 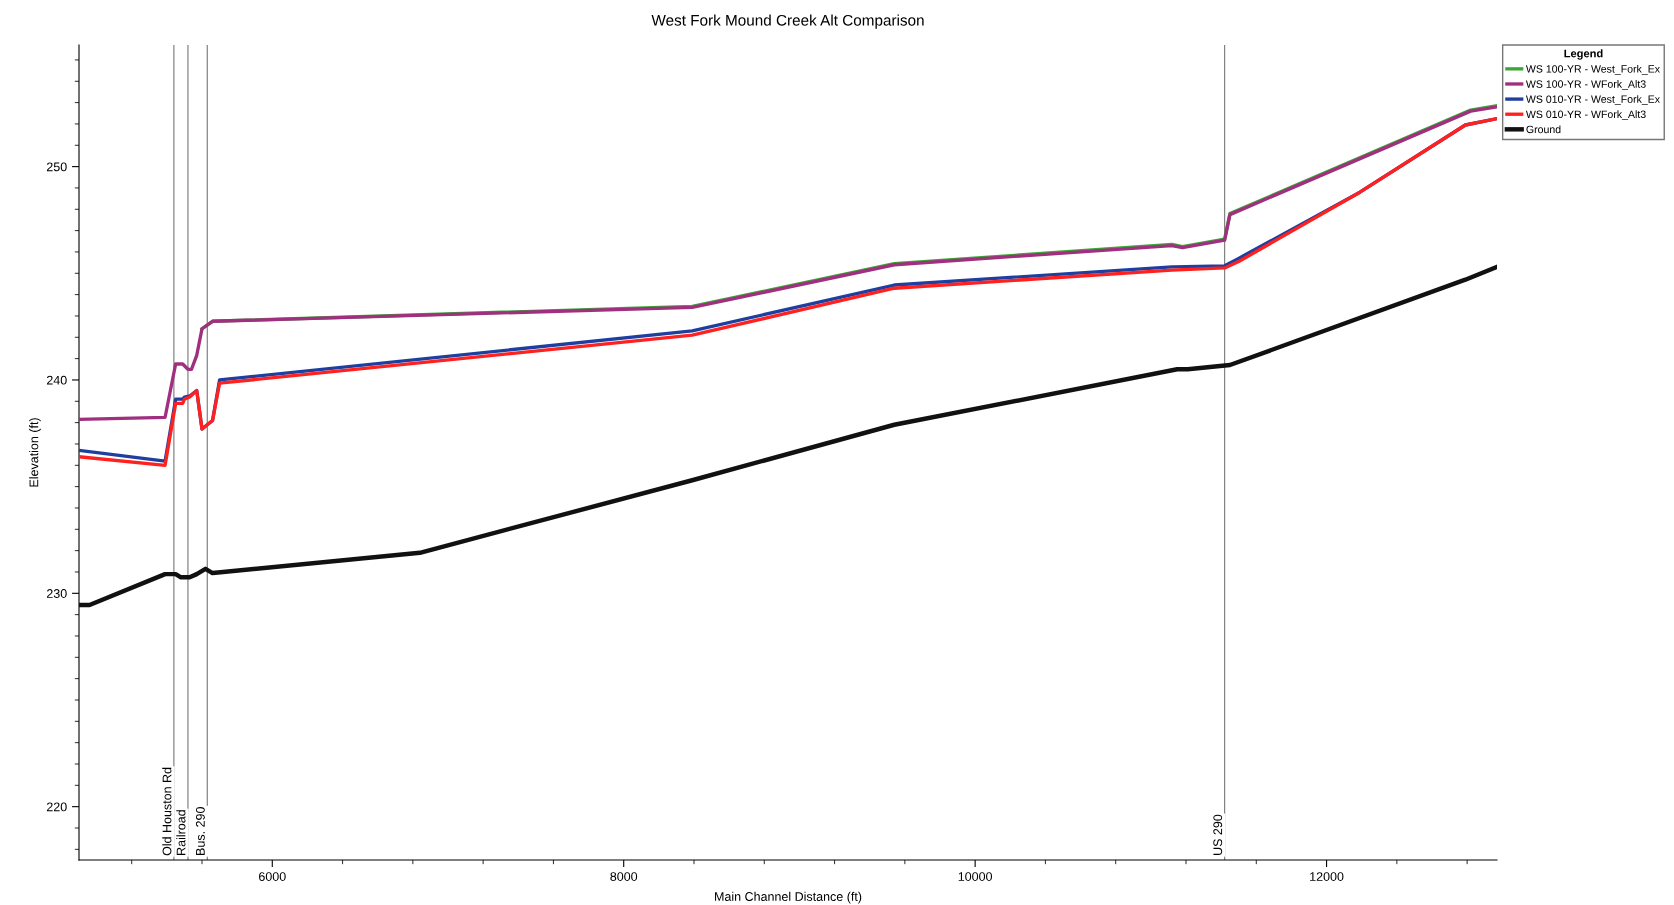 What do you see at coordinates (1592, 100) in the screenshot?
I see `legend-label: WS 010-YR - West_Fork_Ex` at bounding box center [1592, 100].